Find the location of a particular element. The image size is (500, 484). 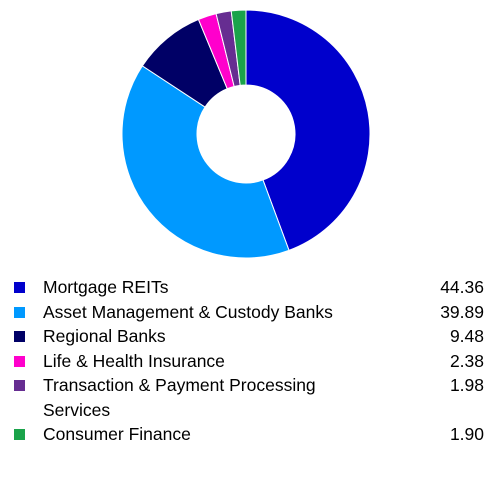

legend-value: 1.98 is located at coordinates (466, 385).